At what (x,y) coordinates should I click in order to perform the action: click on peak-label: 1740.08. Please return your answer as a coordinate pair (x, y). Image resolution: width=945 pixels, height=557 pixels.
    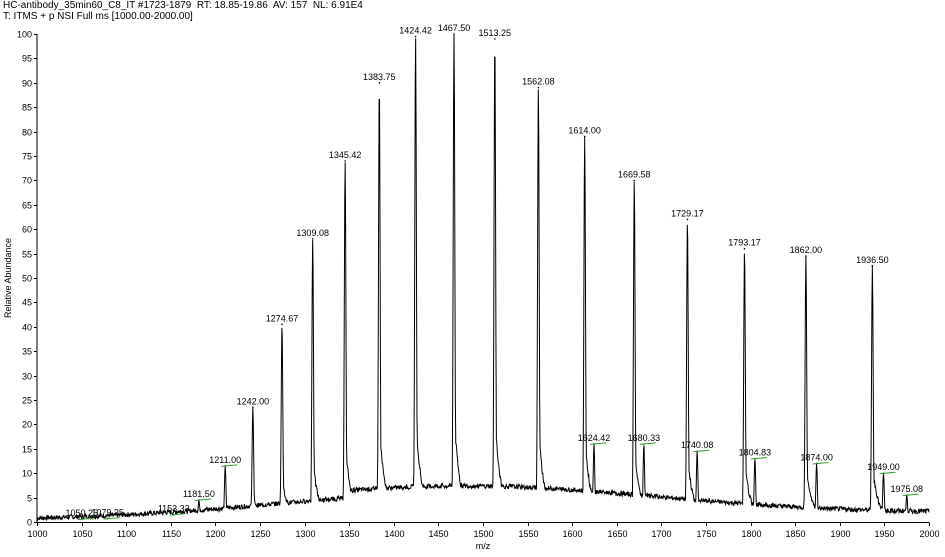
    Looking at the image, I should click on (697, 445).